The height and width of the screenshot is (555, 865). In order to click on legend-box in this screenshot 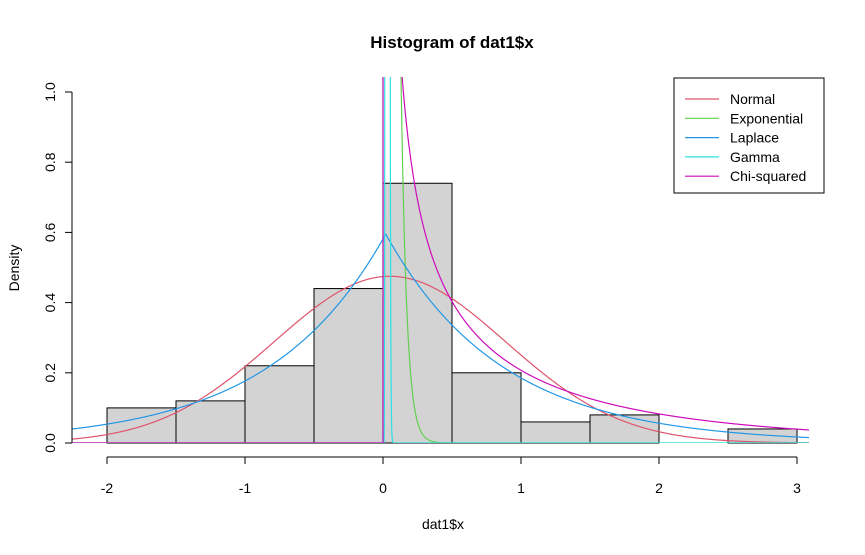, I will do `click(749, 135)`.